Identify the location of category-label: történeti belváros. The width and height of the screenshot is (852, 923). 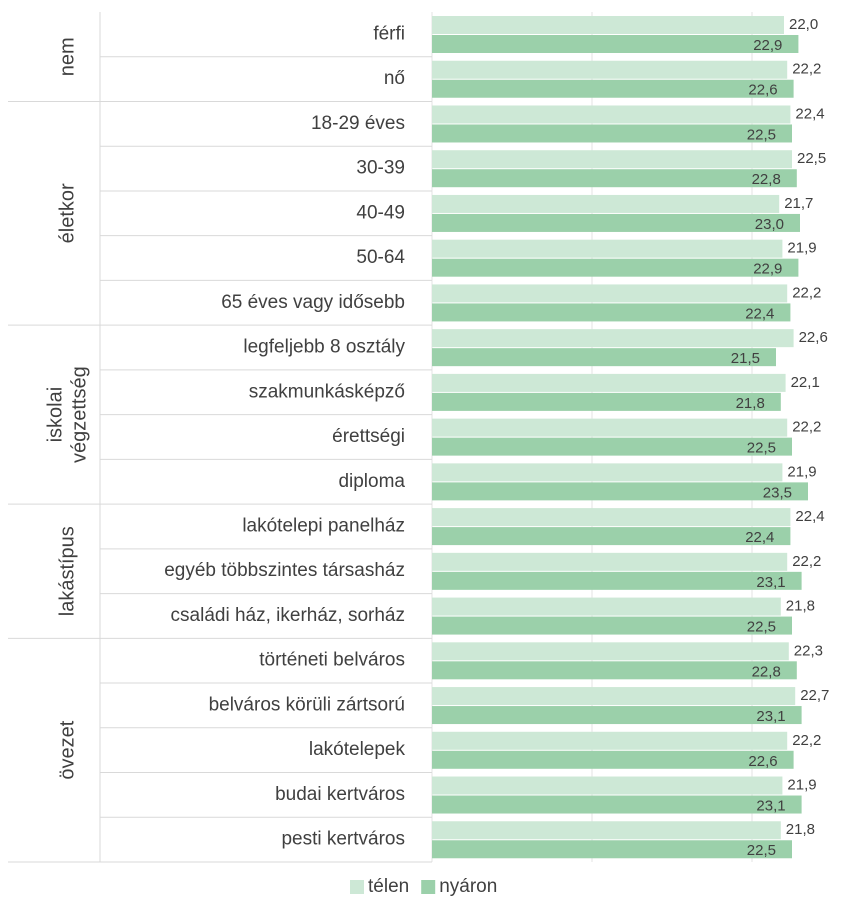
(332, 660).